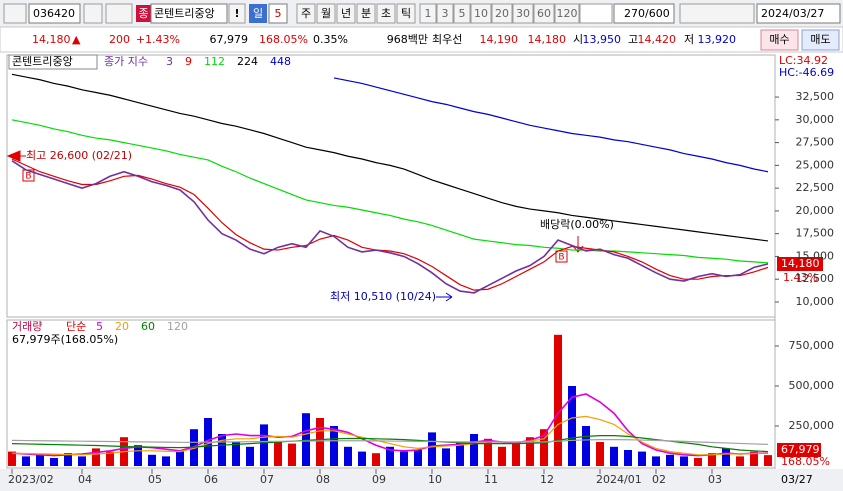  What do you see at coordinates (158, 39) in the screenshot?
I see `quote-rate: +1.43%` at bounding box center [158, 39].